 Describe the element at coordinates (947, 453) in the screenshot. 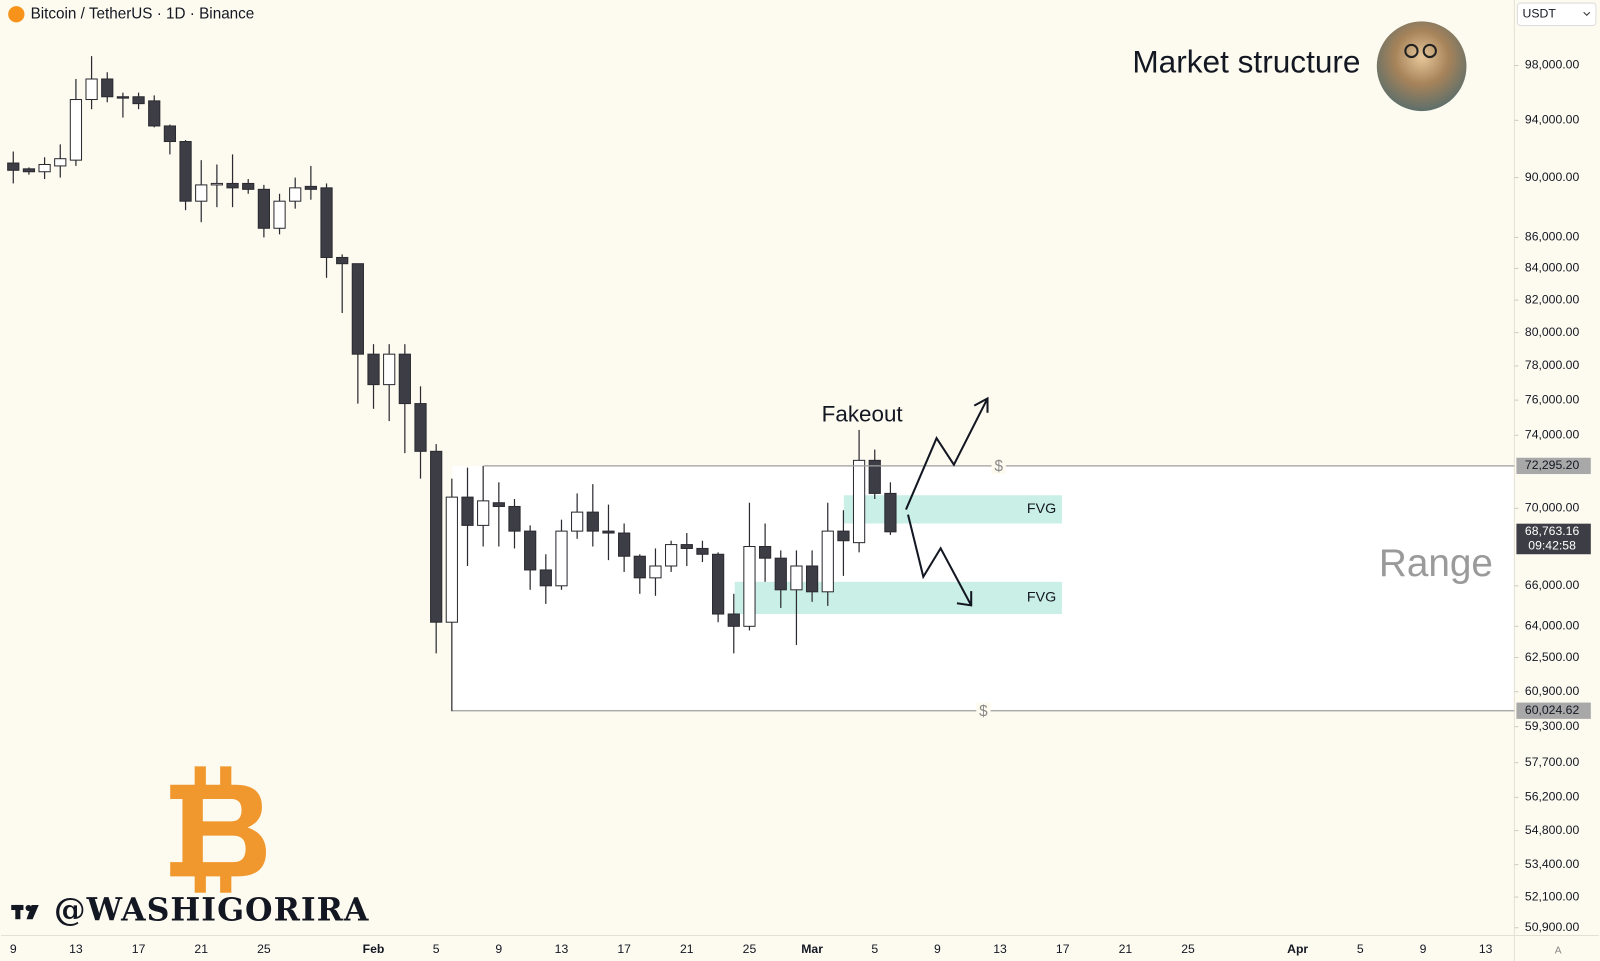

I see `scenario-arrow-up` at that location.